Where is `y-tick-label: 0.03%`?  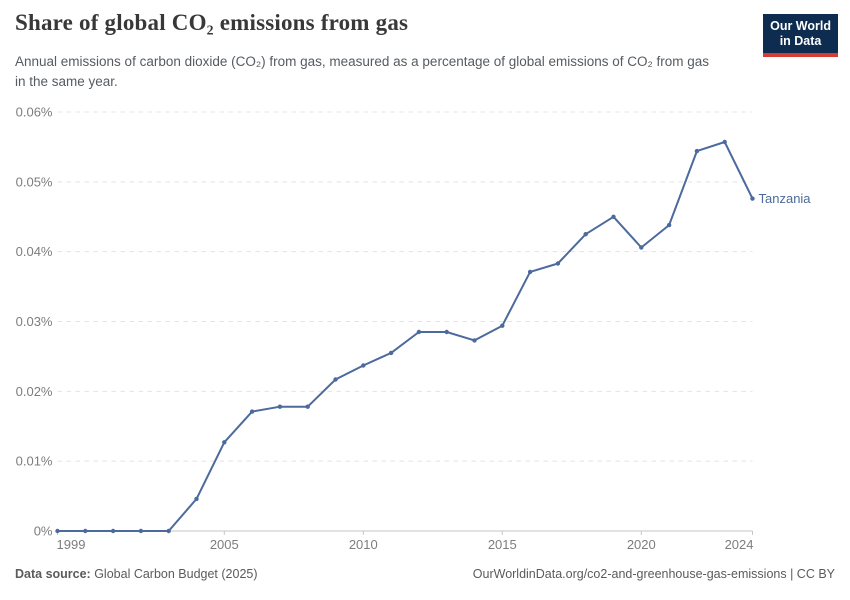 y-tick-label: 0.03% is located at coordinates (34, 321).